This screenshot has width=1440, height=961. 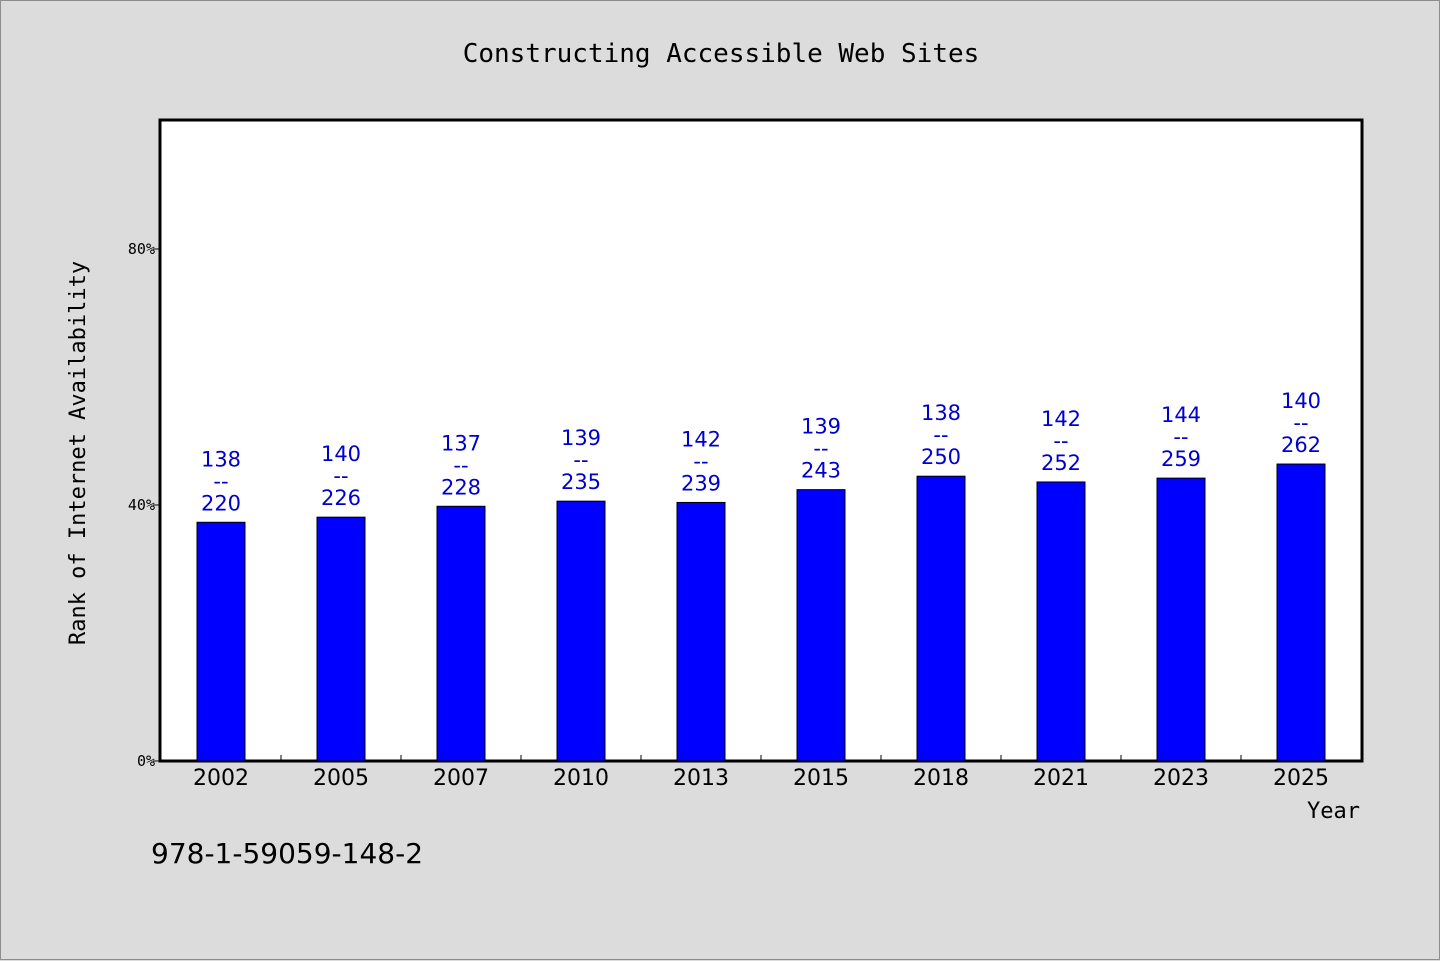 What do you see at coordinates (1061, 621) in the screenshot?
I see `bar-2021` at bounding box center [1061, 621].